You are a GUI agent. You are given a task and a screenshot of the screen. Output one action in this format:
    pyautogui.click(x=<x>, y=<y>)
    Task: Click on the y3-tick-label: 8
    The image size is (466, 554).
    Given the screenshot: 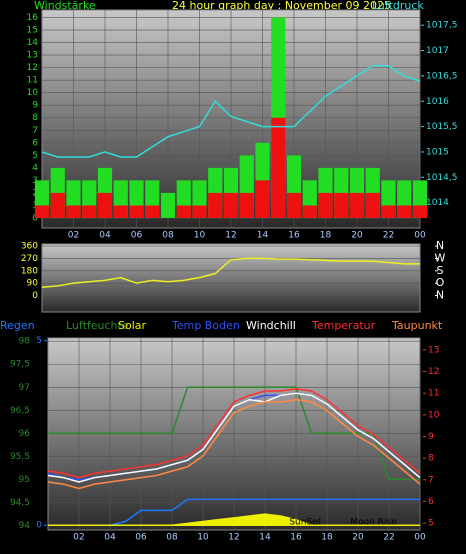 What is the action you would take?
    pyautogui.click(x=431, y=459)
    